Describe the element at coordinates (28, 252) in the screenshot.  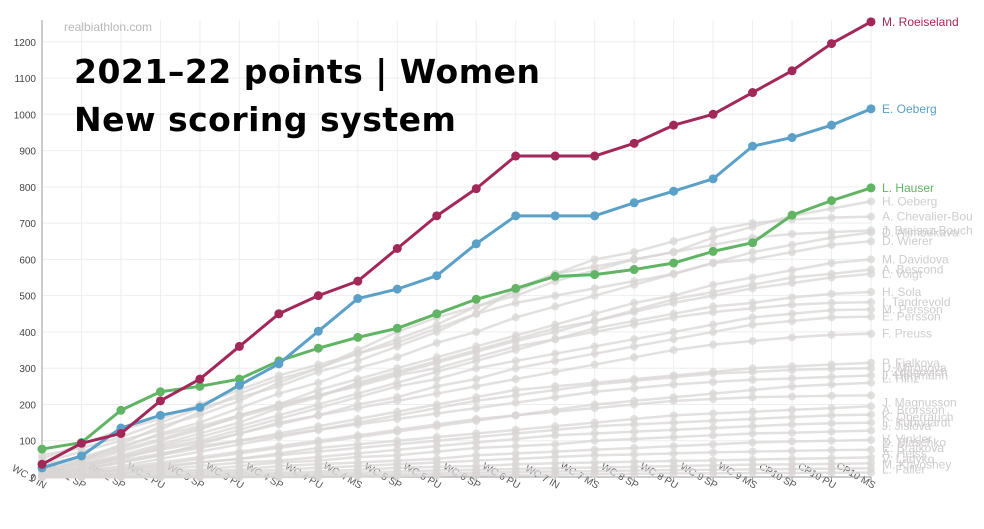
I see `y-axis: 0 100 200 300 400 500 600 700 800 900 1000 1100 1200` at that location.